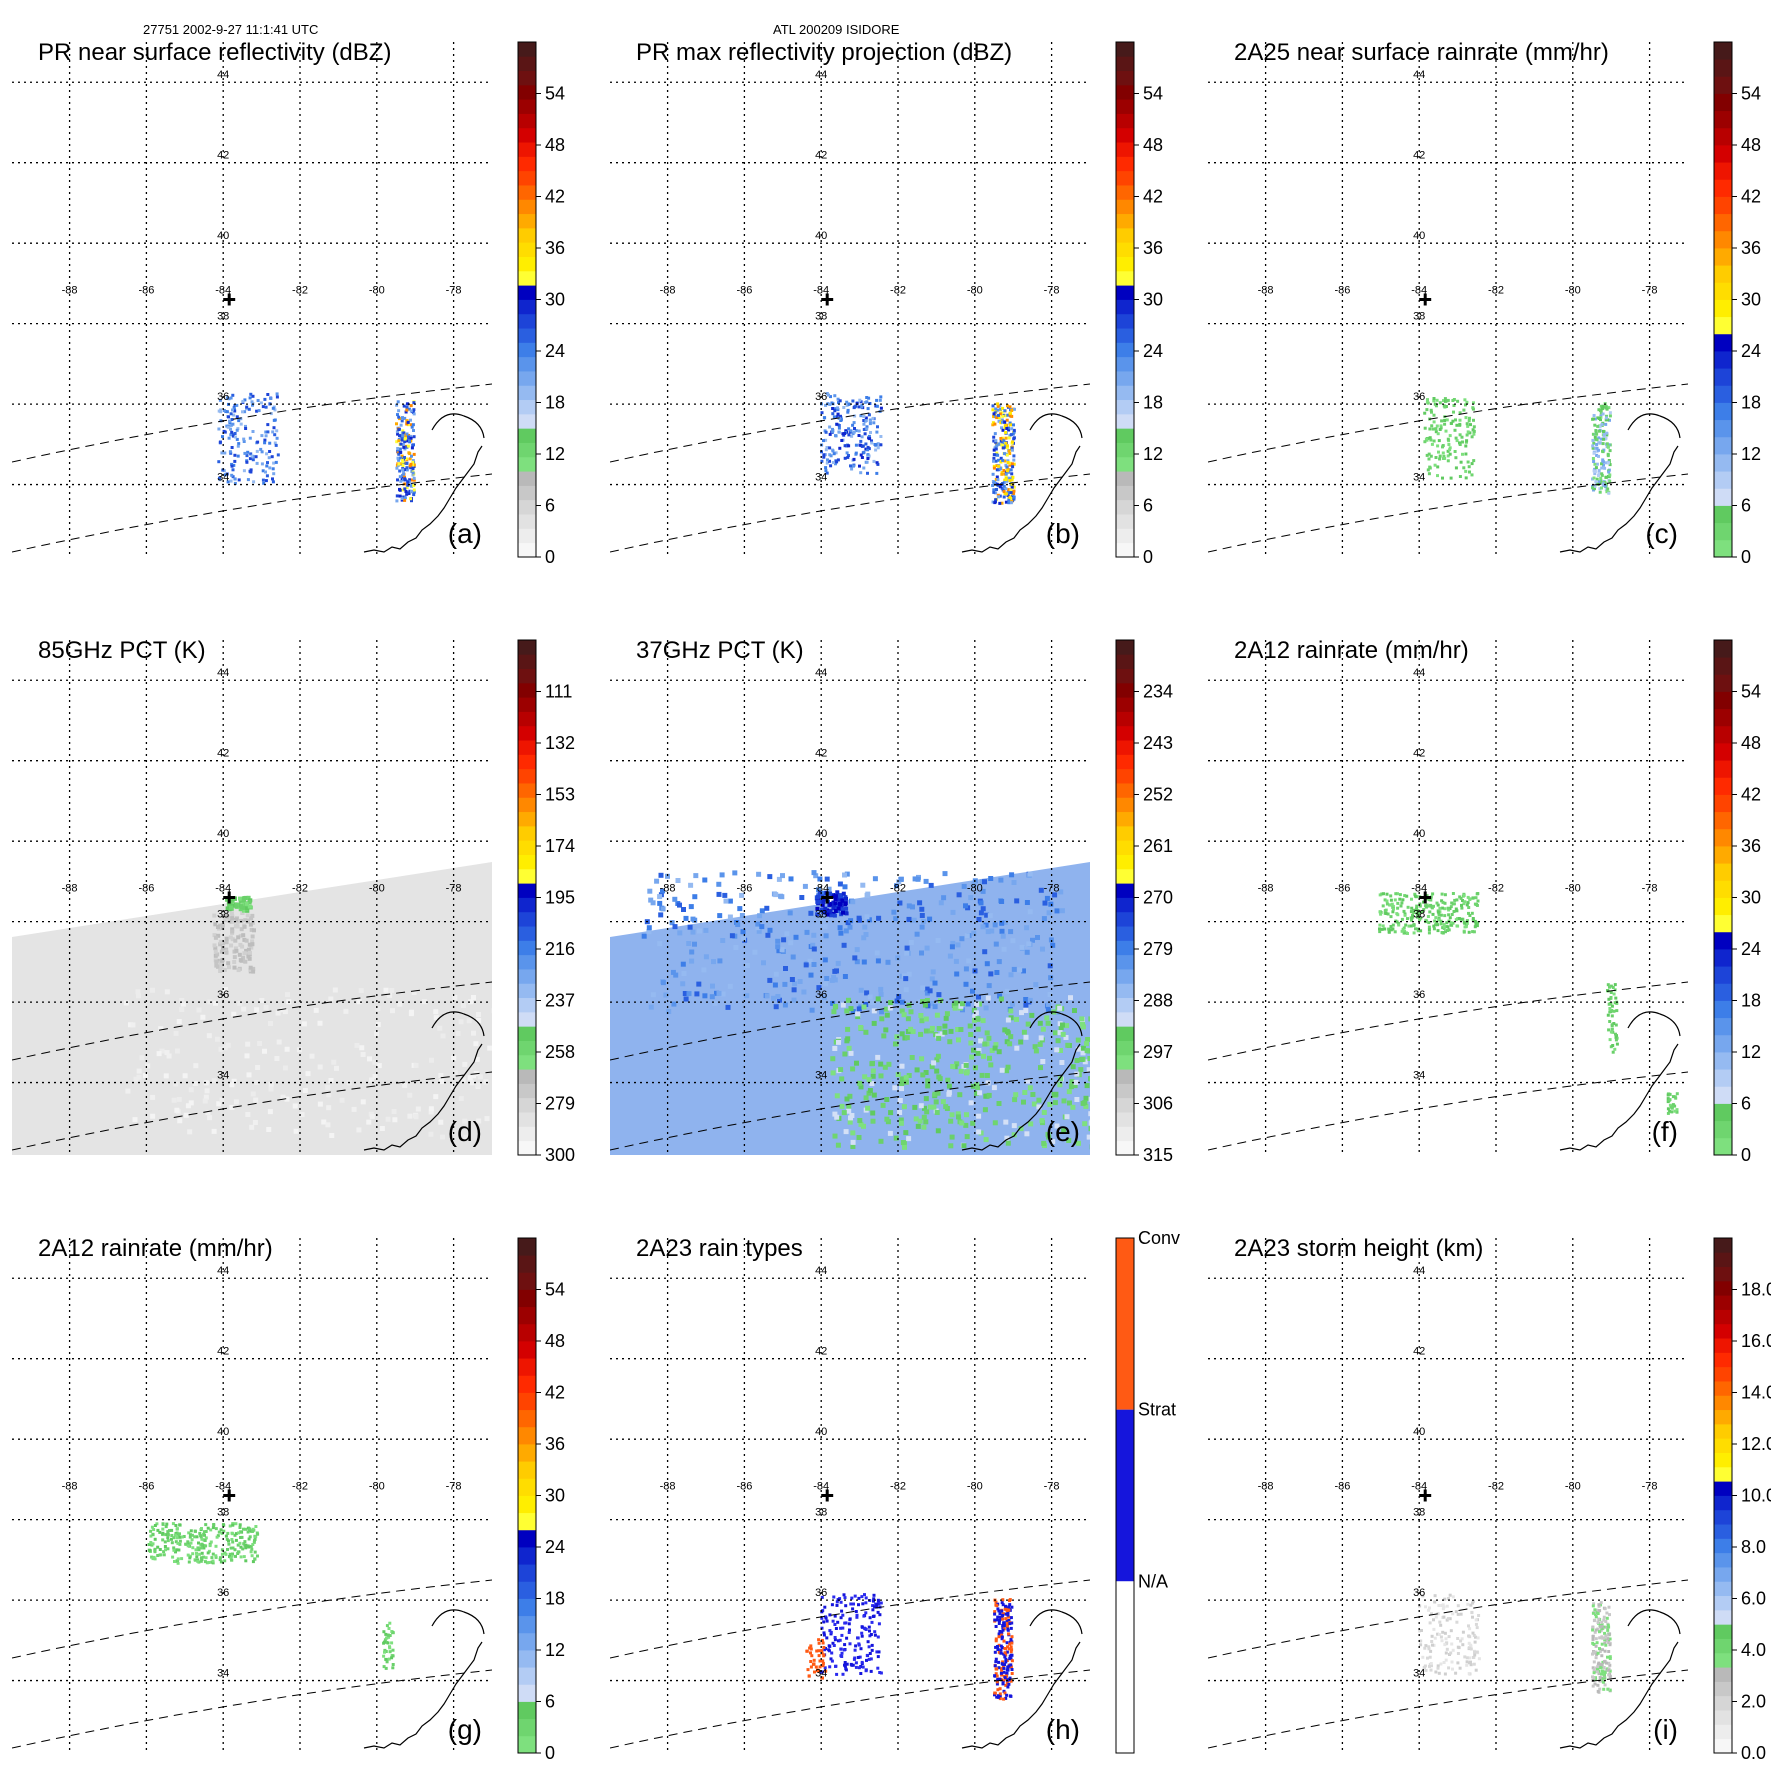  What do you see at coordinates (146, 291) in the screenshot?
I see `lon-tick-label: -86` at bounding box center [146, 291].